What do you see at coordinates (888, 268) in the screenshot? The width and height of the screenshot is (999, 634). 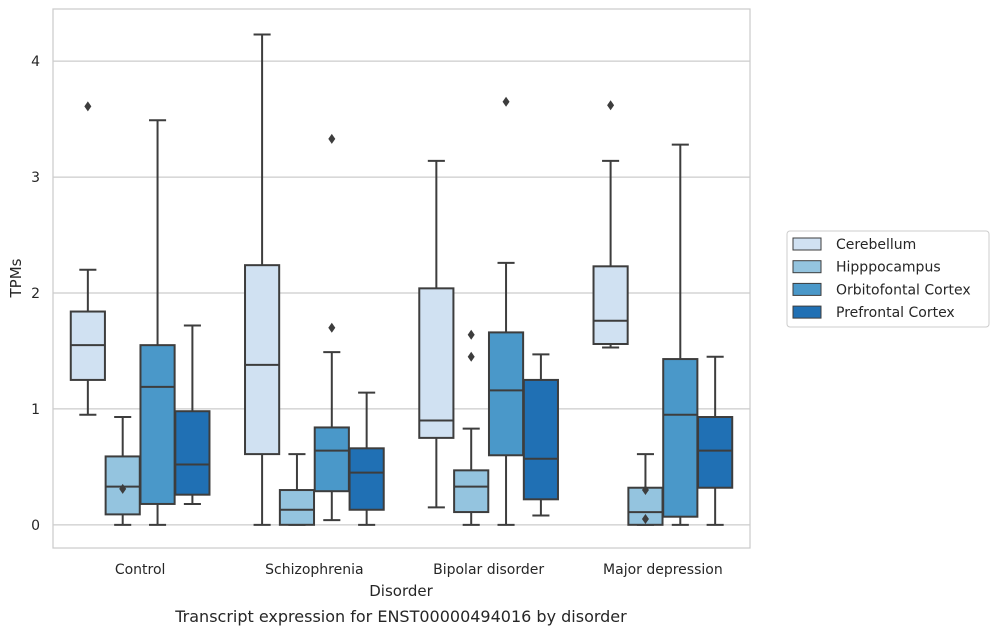 I see `legend-label: Hipppocampus` at bounding box center [888, 268].